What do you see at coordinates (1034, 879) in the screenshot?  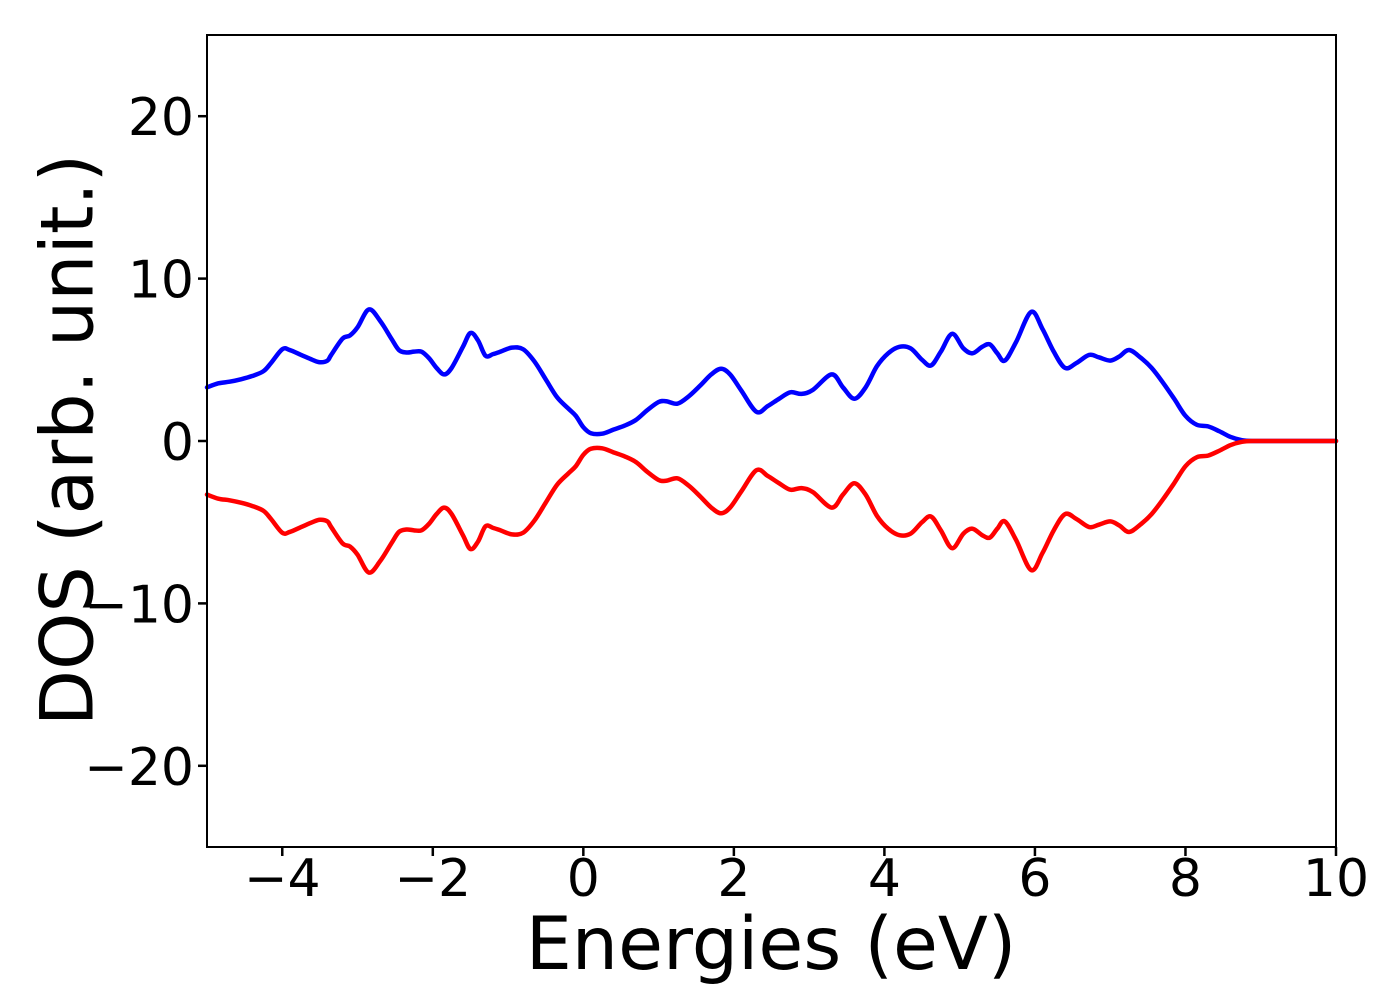 I see `x-axis-tick-label: 6` at bounding box center [1034, 879].